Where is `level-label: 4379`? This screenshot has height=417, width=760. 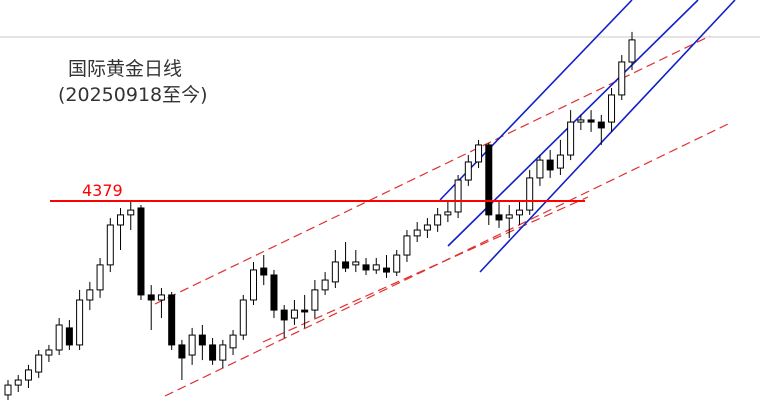
level-label: 4379 is located at coordinates (102, 190).